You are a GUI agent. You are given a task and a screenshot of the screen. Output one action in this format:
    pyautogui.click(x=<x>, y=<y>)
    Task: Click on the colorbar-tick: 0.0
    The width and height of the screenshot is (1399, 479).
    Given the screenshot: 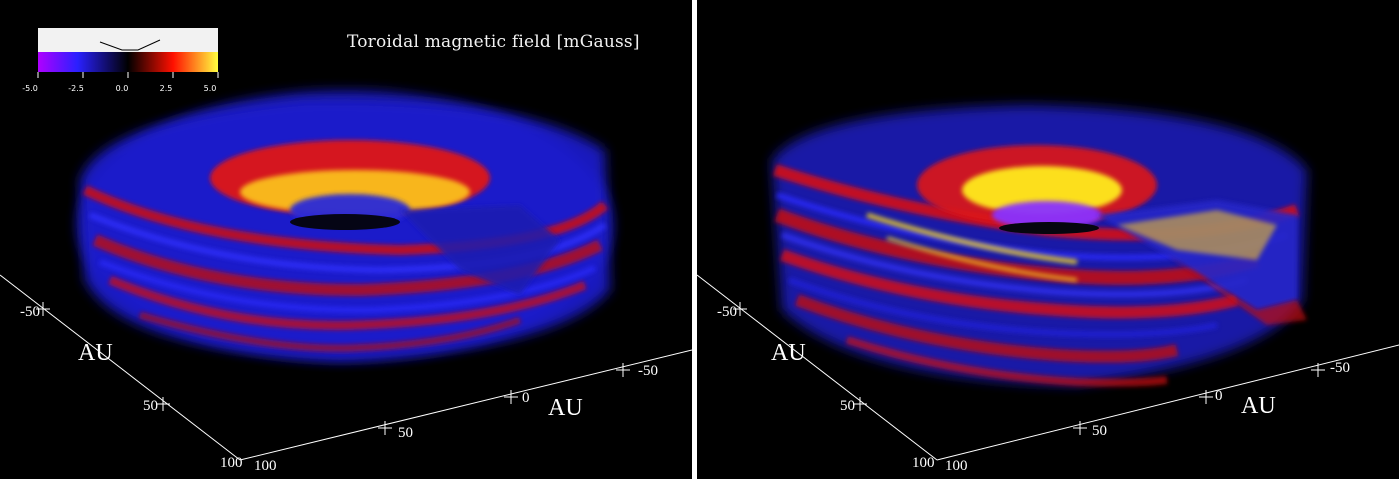 What is the action you would take?
    pyautogui.click(x=122, y=88)
    